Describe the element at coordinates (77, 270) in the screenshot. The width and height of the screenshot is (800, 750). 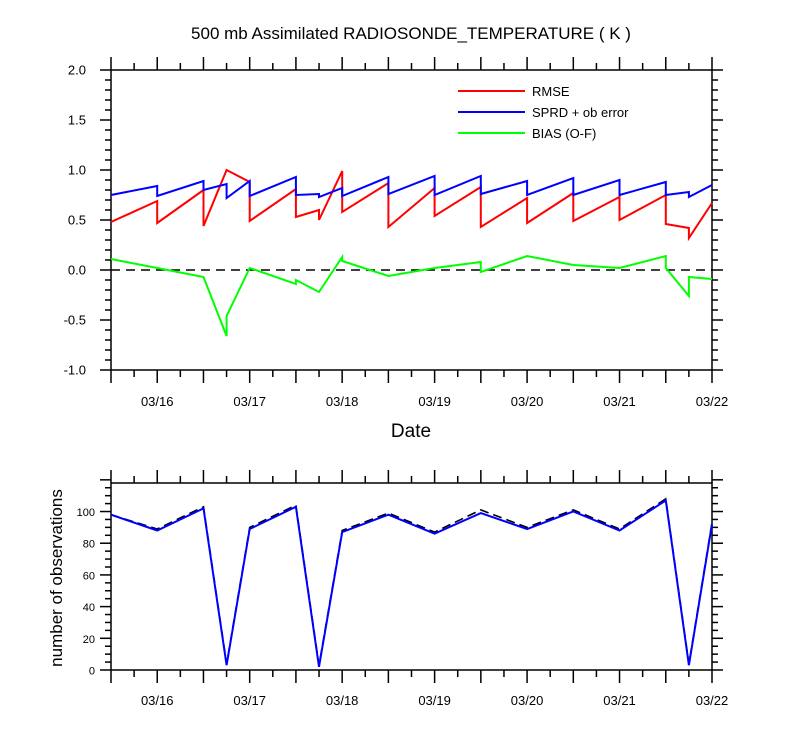
I see `y-tick-label: 0.0` at that location.